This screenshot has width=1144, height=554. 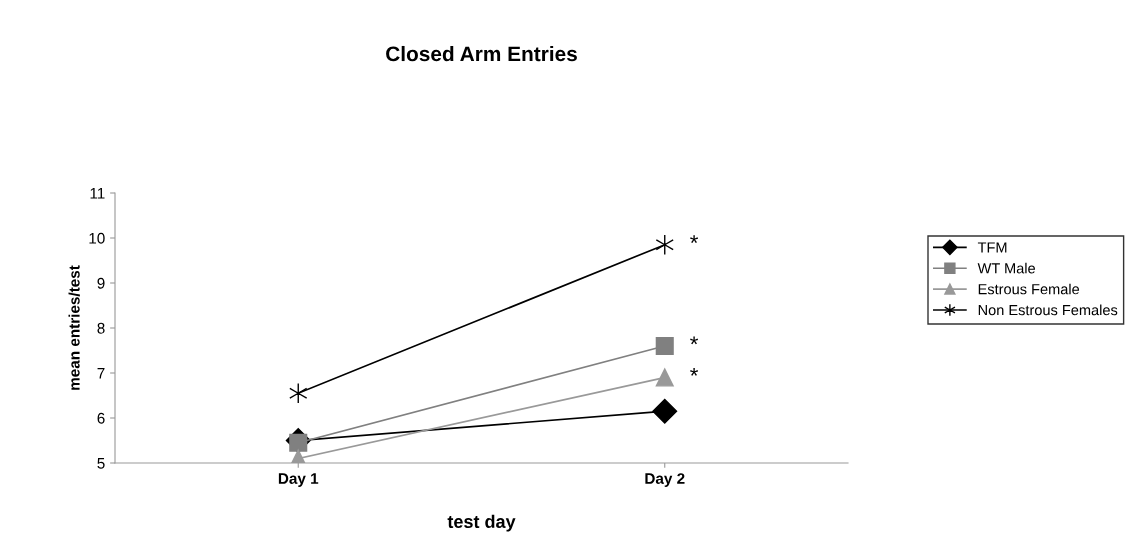 What do you see at coordinates (992, 247) in the screenshot?
I see `legend-label: TFM` at bounding box center [992, 247].